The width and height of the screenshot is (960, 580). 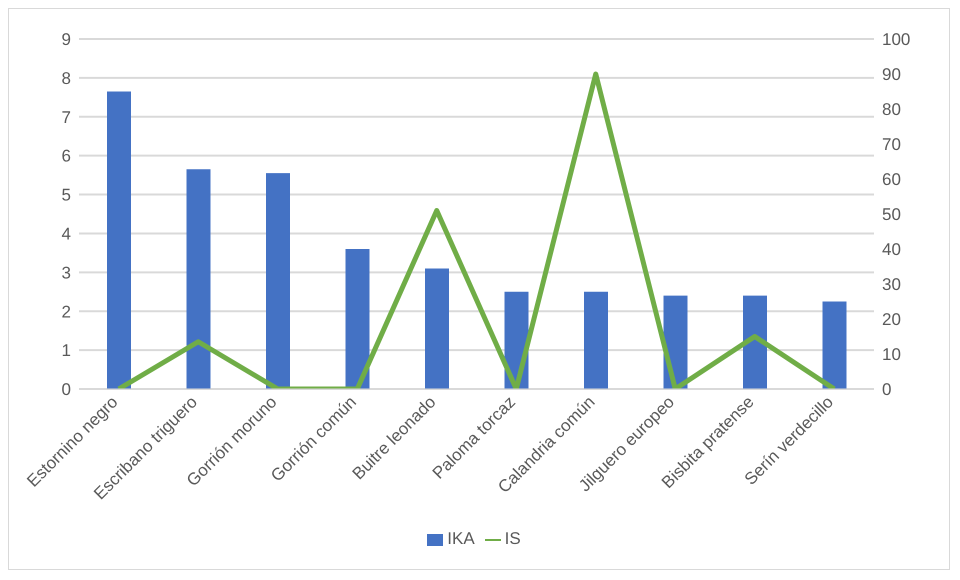 What do you see at coordinates (66, 390) in the screenshot?
I see `y-tick-label: 0` at bounding box center [66, 390].